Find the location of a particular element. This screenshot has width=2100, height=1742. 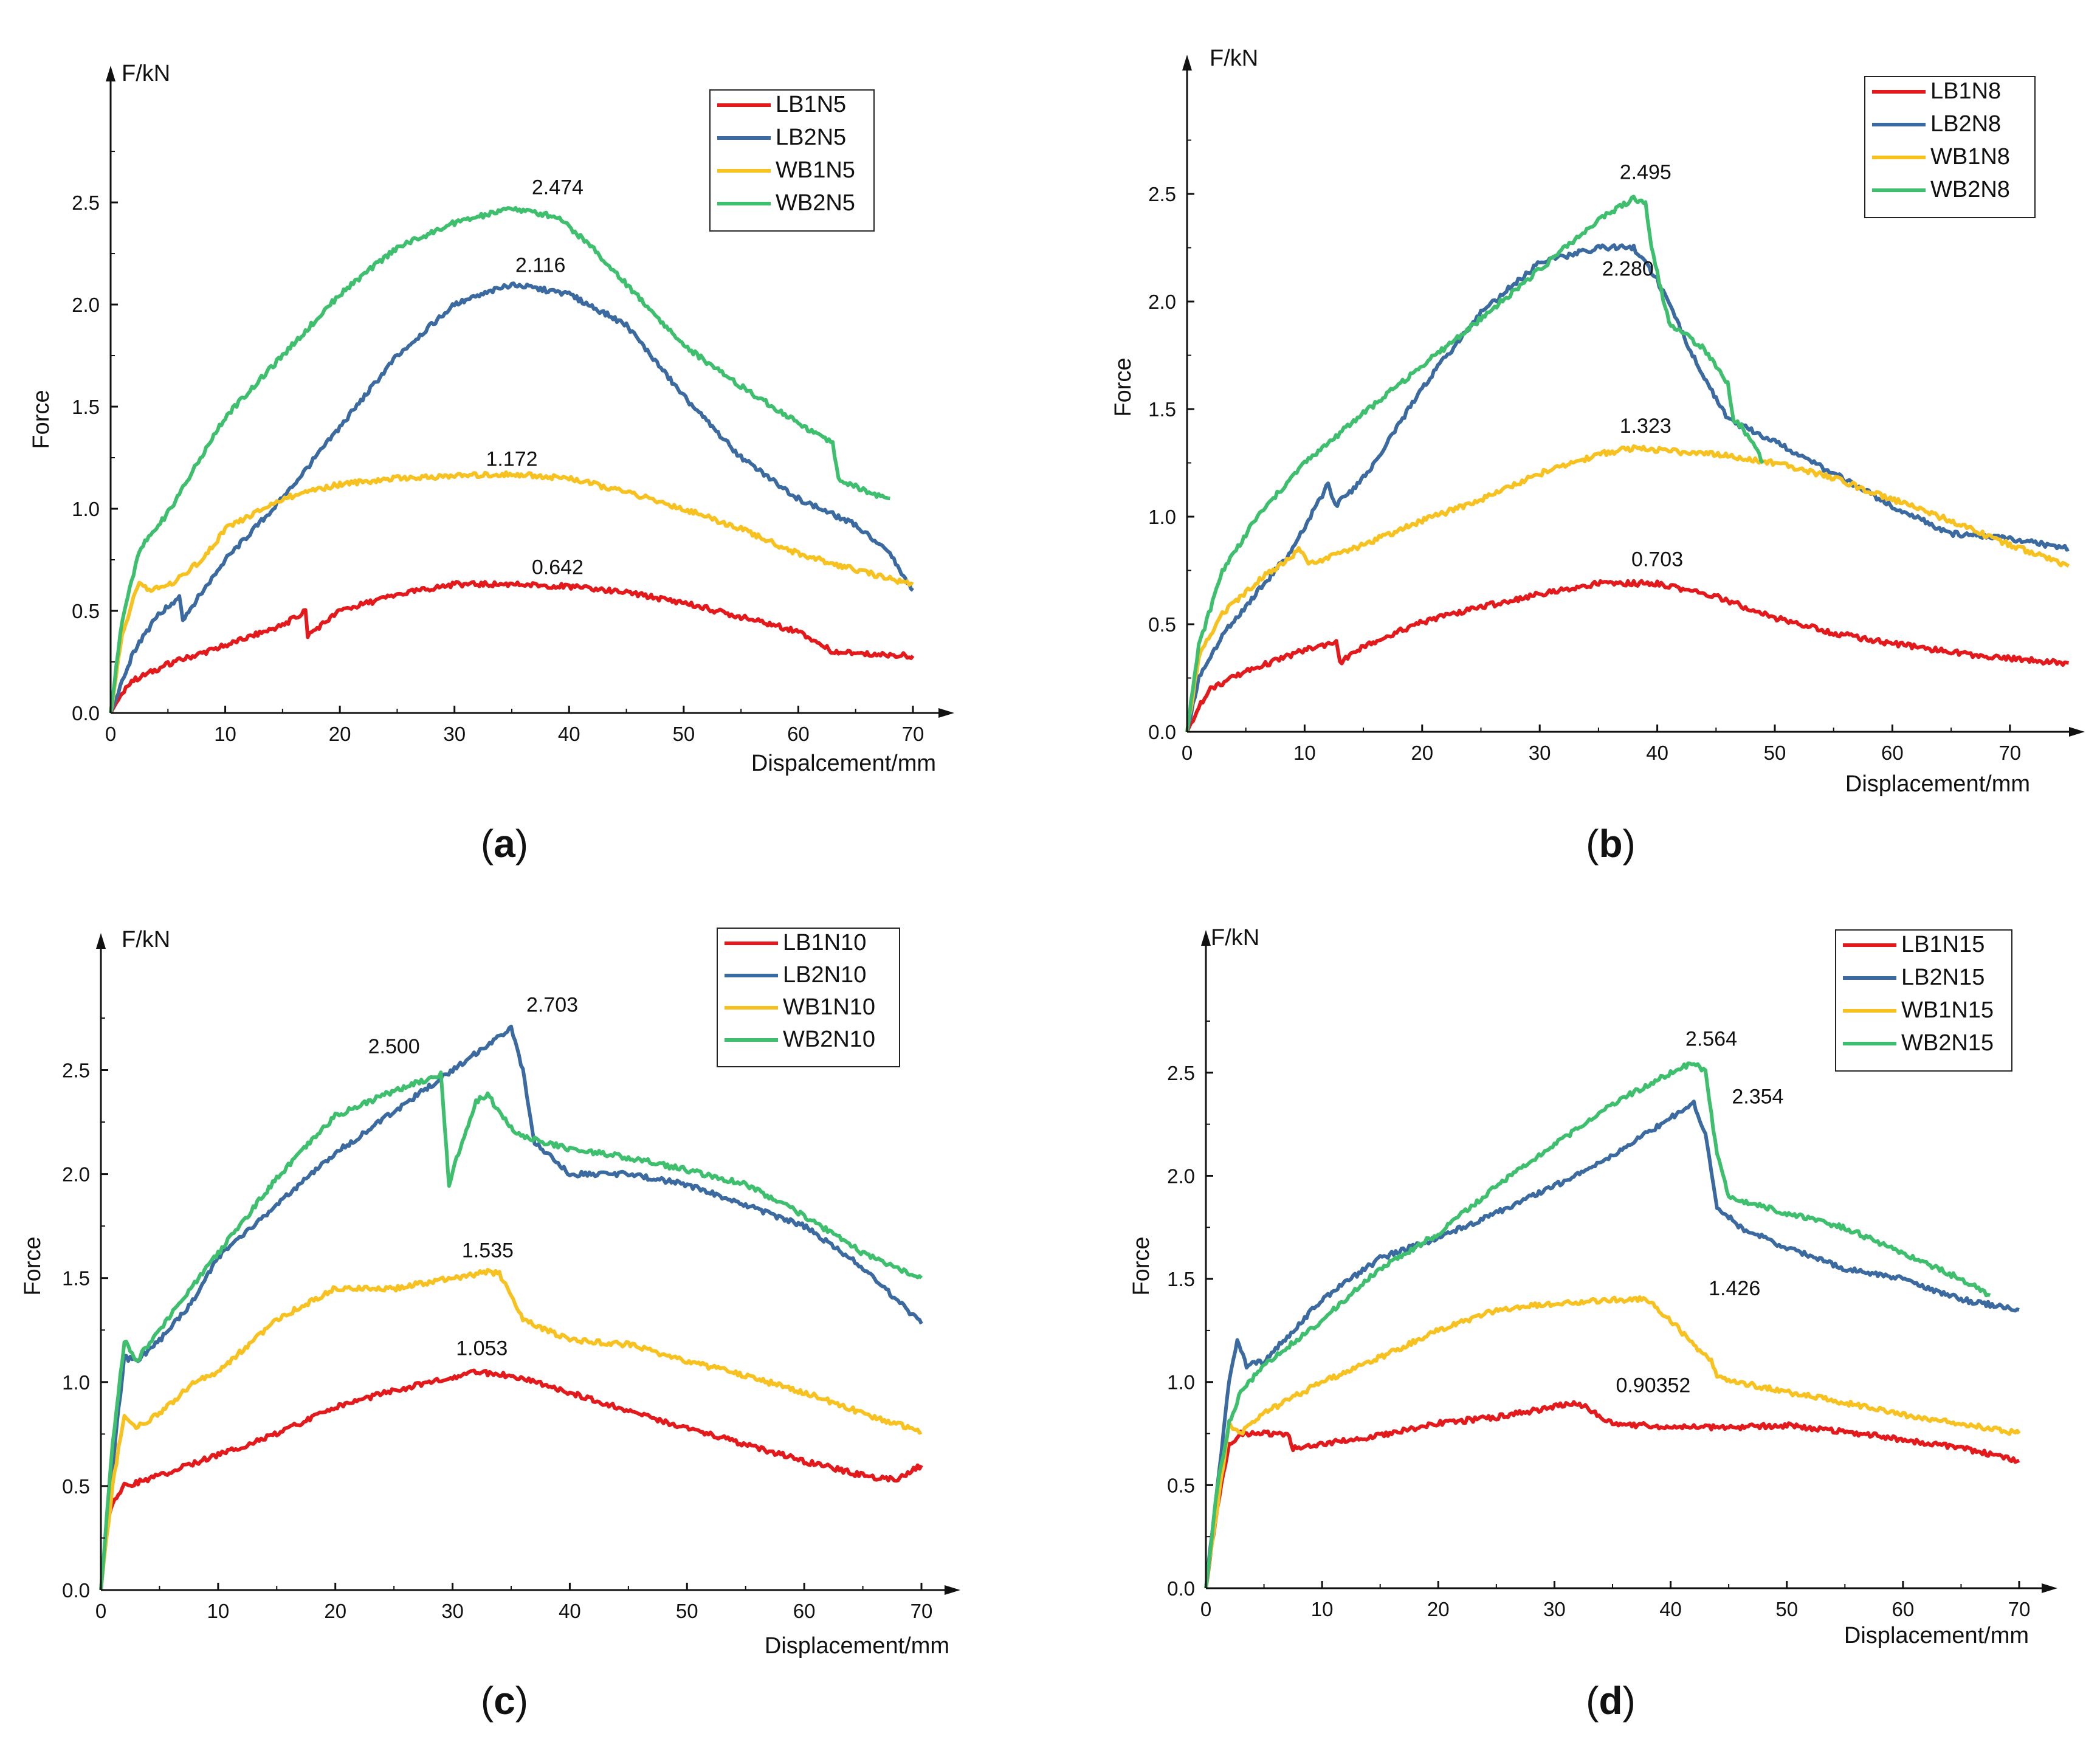

series-line-LB2N8 is located at coordinates (1627, 487).